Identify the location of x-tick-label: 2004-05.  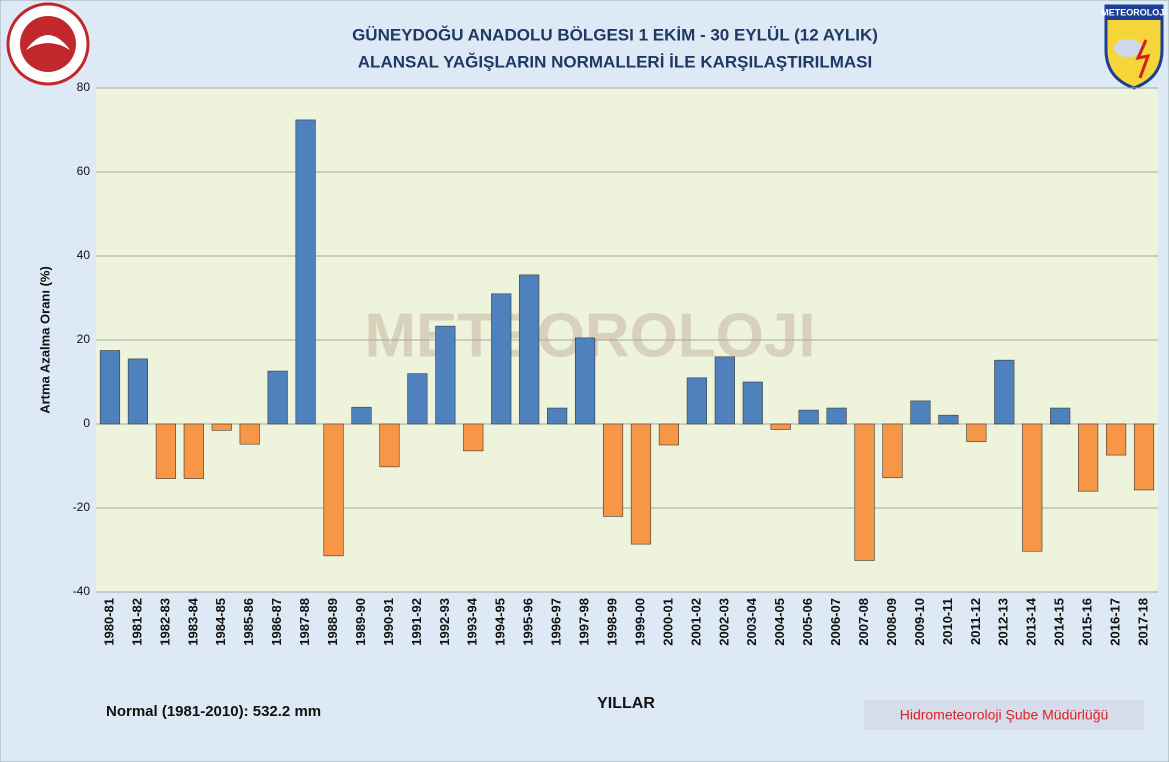
(779, 622).